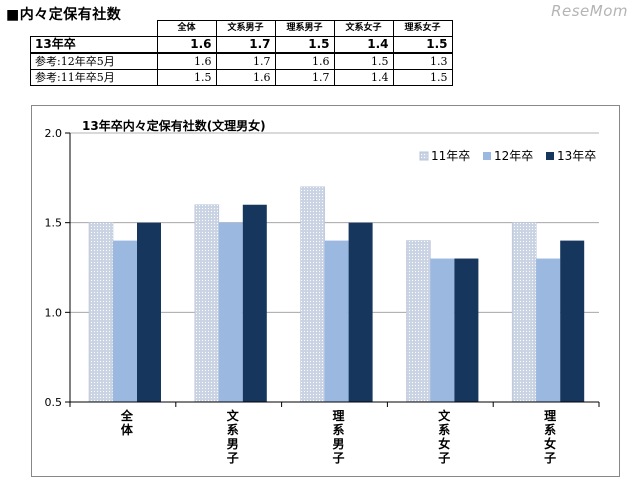 The width and height of the screenshot is (640, 487). I want to click on table-row-label: 参考:12年卒5月, so click(94, 61).